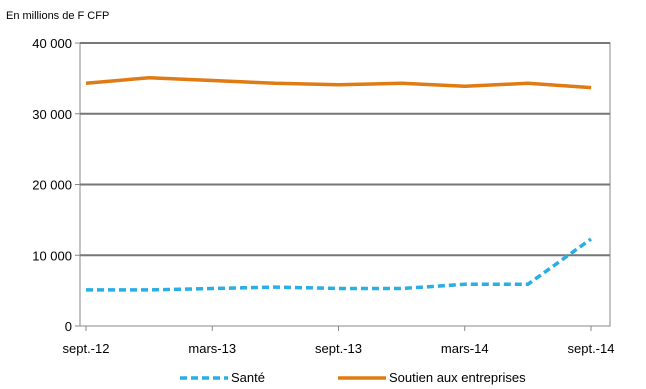  I want to click on x-tick-label: sept.-13, so click(338, 348).